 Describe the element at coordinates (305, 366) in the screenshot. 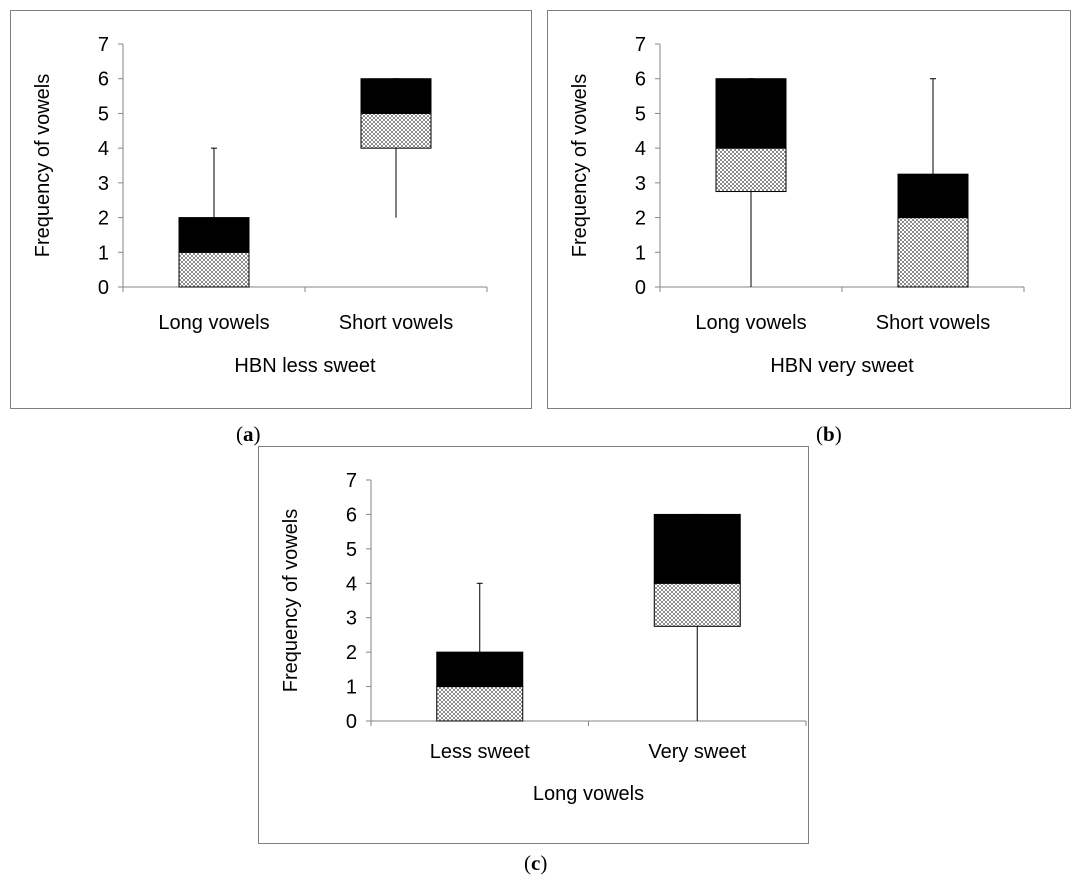

I see `x-axis-title: HBN less sweet` at that location.